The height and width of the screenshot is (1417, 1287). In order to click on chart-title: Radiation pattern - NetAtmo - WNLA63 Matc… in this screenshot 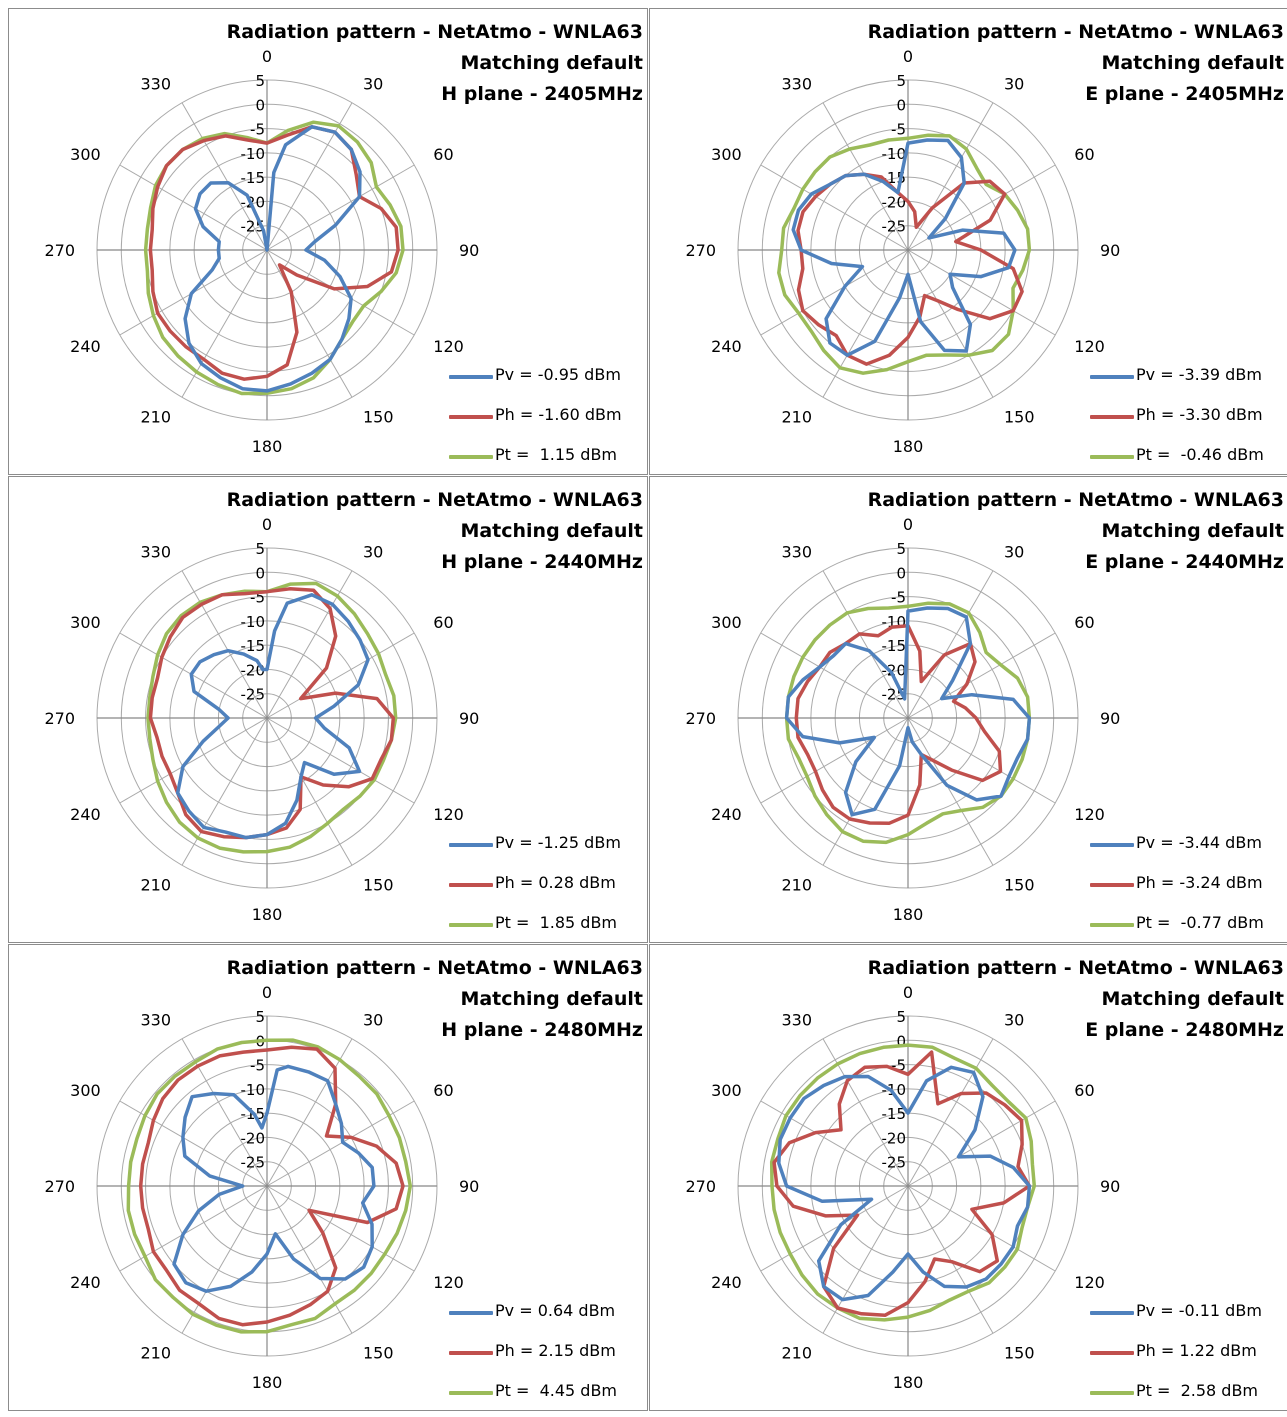, I will do `click(435, 531)`.